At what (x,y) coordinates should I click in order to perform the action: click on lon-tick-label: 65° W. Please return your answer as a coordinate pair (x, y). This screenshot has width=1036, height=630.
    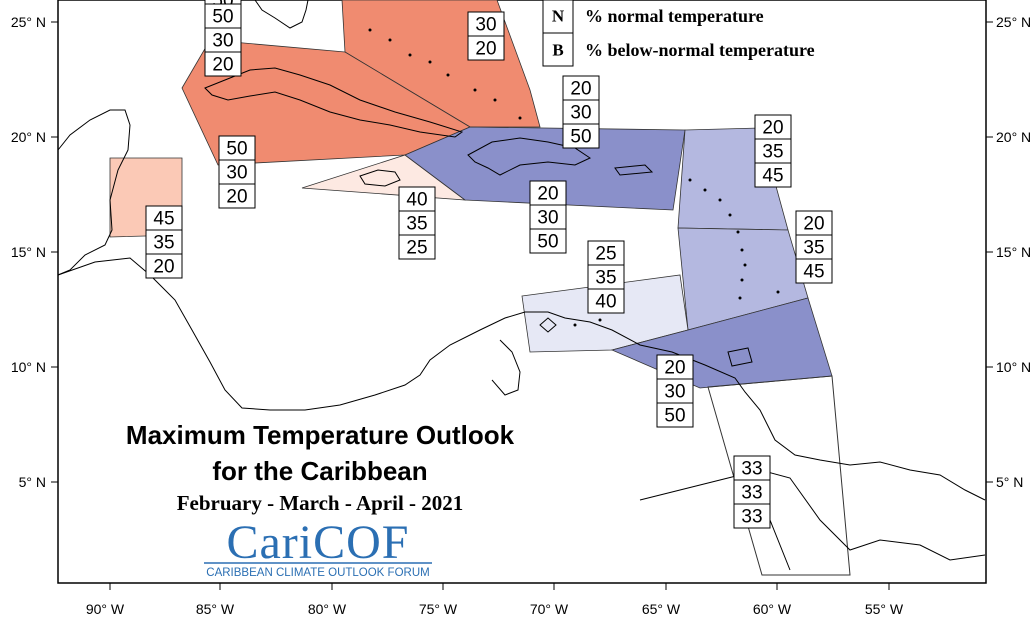
    Looking at the image, I should click on (661, 609).